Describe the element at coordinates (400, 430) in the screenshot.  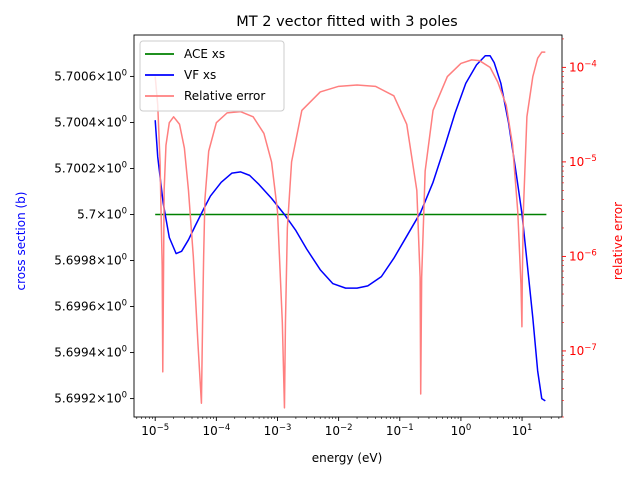
I see `x-tick-label: 10⁻¹` at that location.